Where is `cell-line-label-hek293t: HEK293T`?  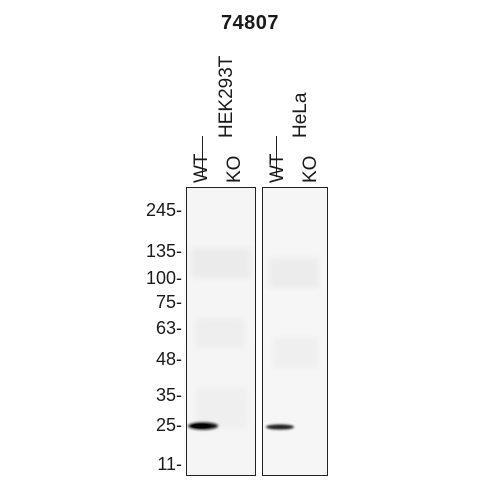 cell-line-label-hek293t: HEK293T is located at coordinates (226, 96).